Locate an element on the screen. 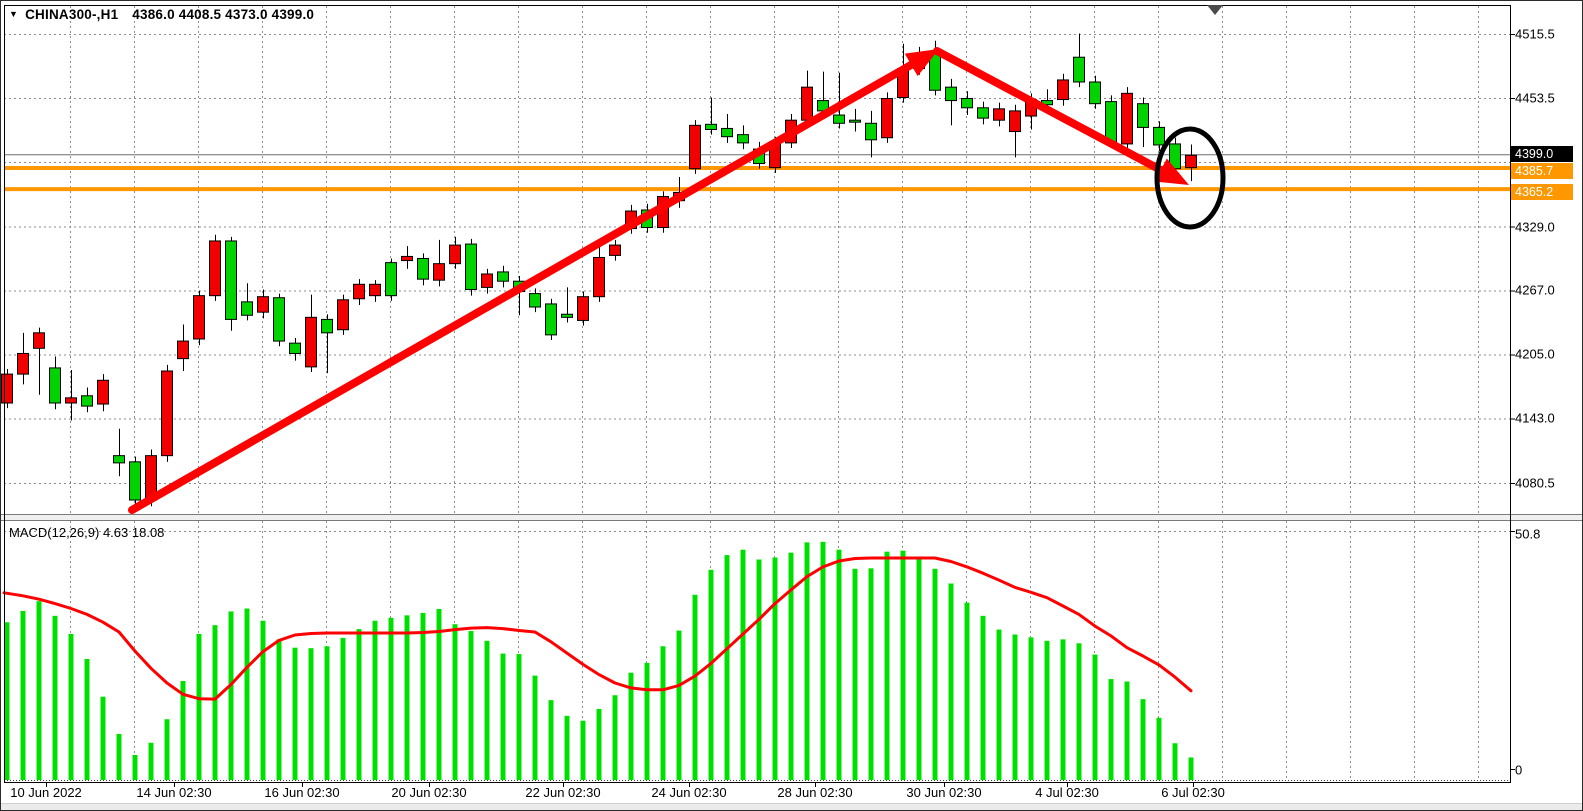 The width and height of the screenshot is (1583, 811). up-trend-arrow-head is located at coordinates (921, 63).